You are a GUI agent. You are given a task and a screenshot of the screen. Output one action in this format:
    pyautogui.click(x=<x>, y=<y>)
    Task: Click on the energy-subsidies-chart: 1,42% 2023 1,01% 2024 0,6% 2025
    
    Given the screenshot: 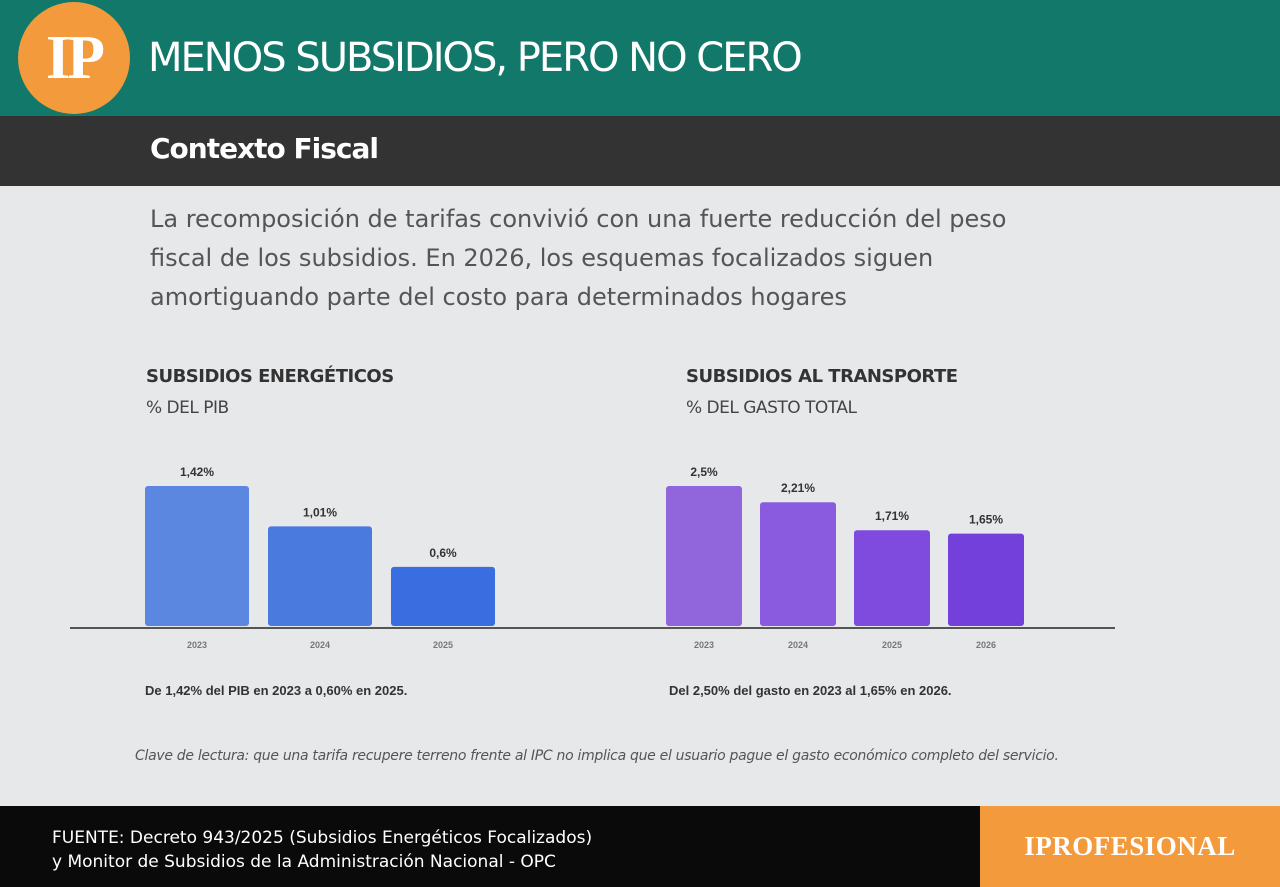 What is the action you would take?
    pyautogui.click(x=320, y=557)
    